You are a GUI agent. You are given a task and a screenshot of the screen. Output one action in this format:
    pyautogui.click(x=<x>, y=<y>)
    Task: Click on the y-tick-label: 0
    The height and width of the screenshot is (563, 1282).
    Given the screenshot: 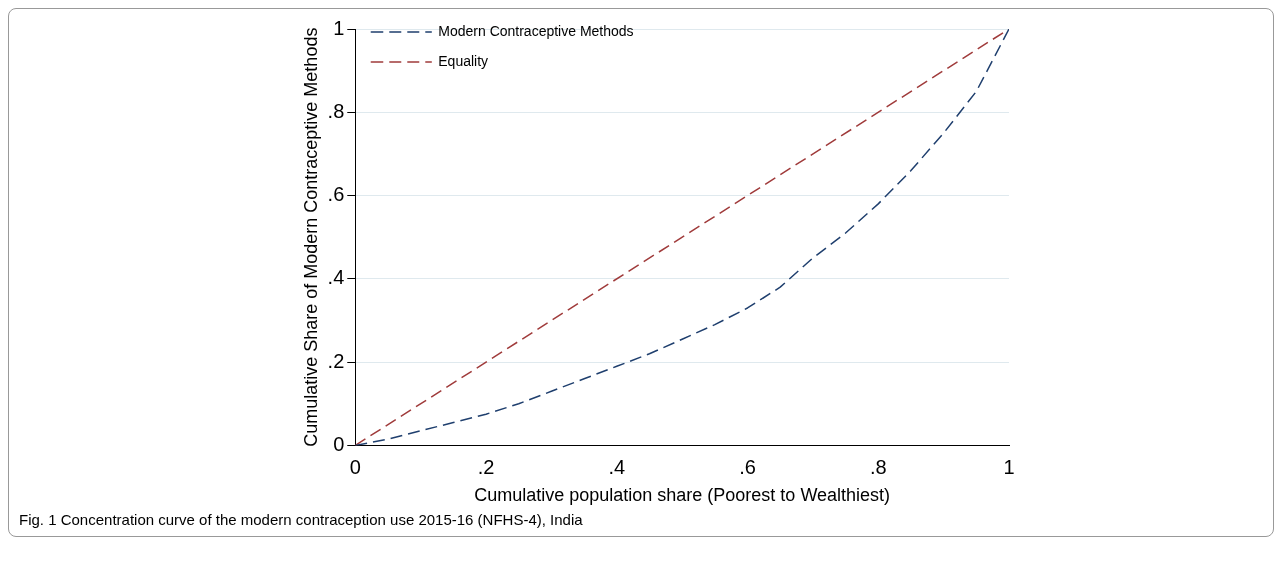 What is the action you would take?
    pyautogui.click(x=339, y=443)
    